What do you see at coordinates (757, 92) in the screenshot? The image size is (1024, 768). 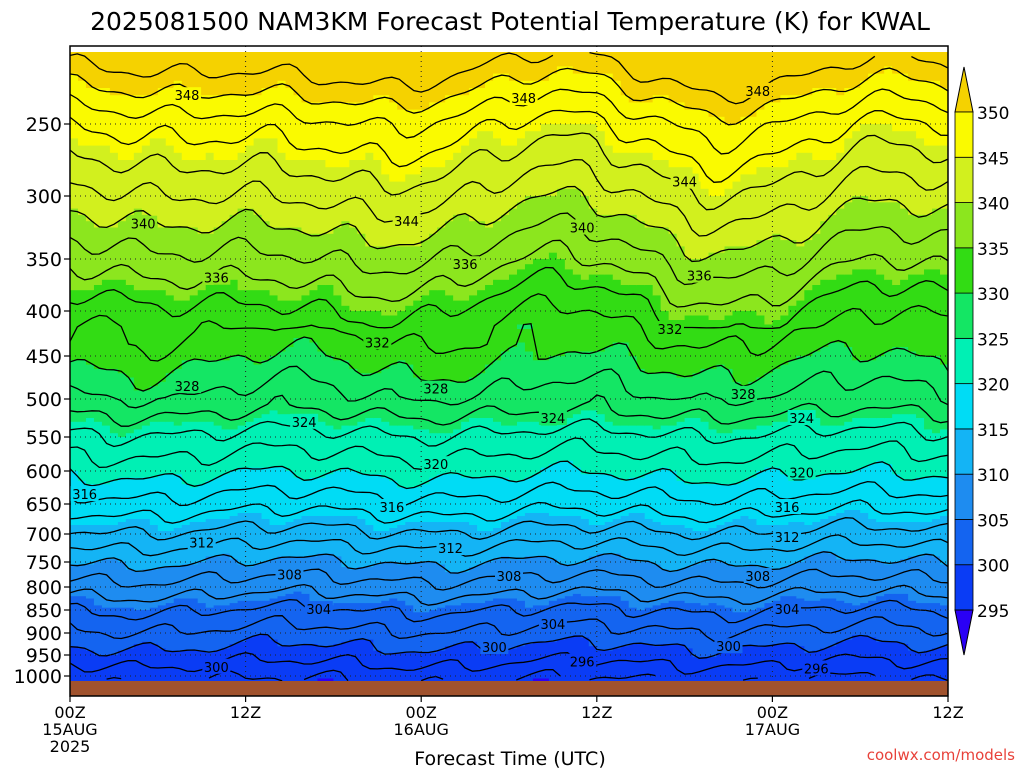 I see `contour-label: 348` at bounding box center [757, 92].